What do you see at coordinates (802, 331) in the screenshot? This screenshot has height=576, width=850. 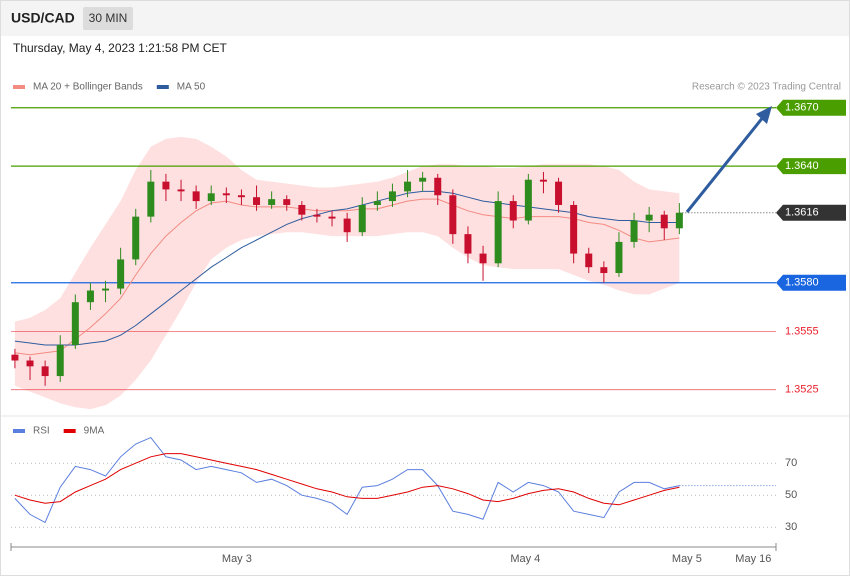 I see `level-label: 1.3555` at bounding box center [802, 331].